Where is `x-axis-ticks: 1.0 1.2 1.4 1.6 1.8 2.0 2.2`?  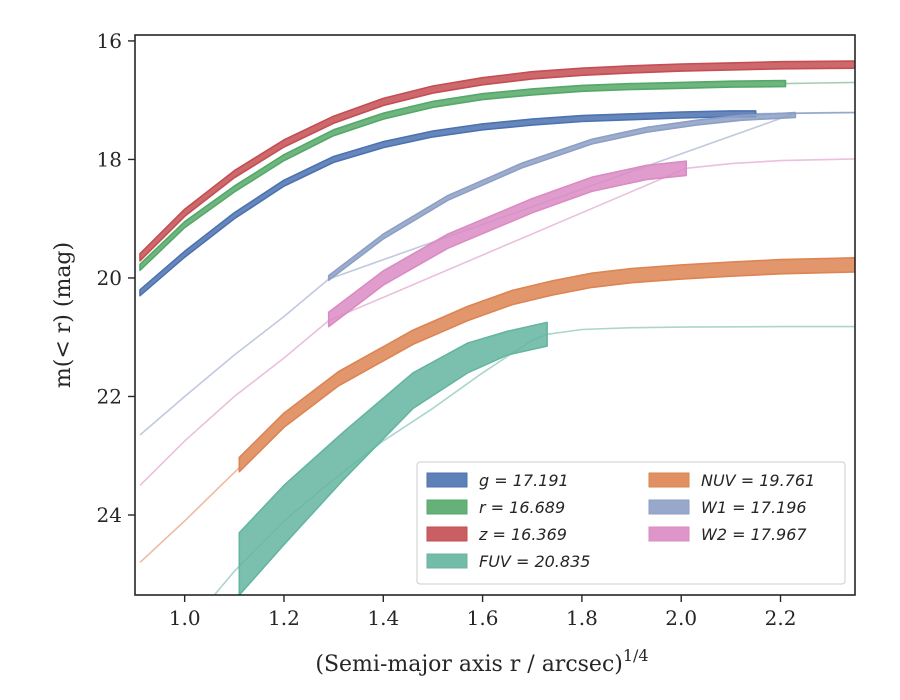
x-axis-ticks: 1.0 1.2 1.4 1.6 1.8 2.0 2.2 is located at coordinates (483, 612).